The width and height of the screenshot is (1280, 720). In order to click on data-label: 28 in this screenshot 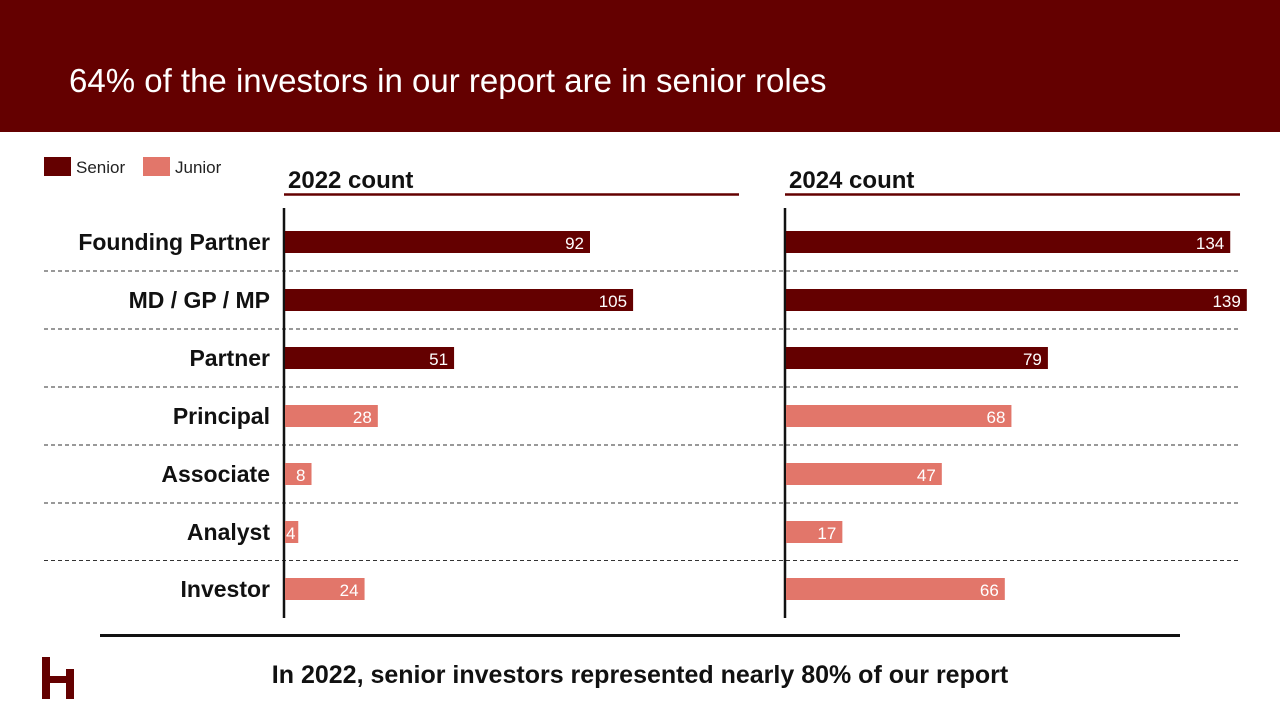, I will do `click(362, 417)`.